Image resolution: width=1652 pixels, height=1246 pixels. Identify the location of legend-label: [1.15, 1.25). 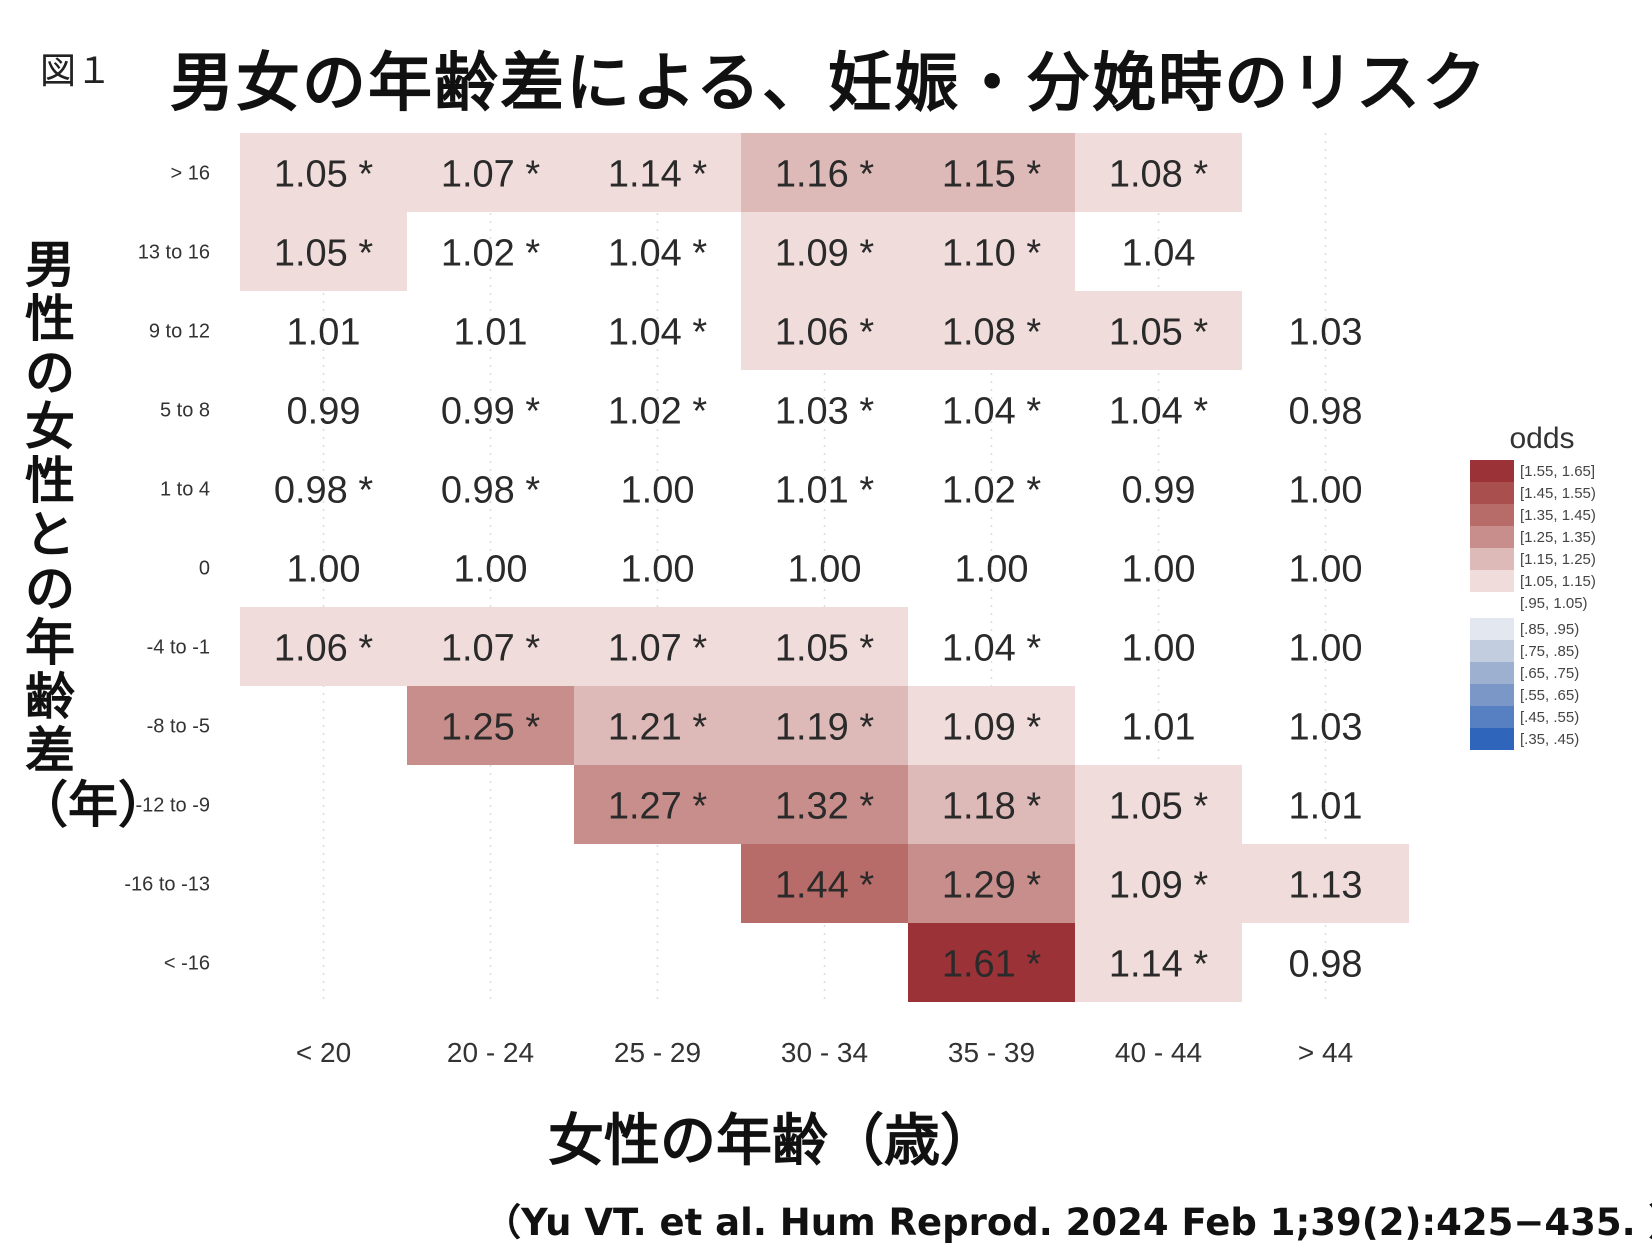
(1558, 559).